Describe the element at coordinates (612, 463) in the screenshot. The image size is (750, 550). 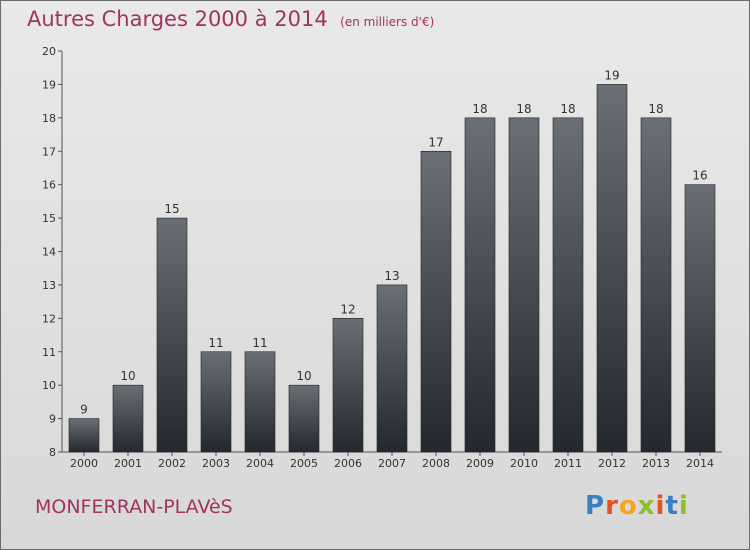
I see `x-tick-label: 2012` at that location.